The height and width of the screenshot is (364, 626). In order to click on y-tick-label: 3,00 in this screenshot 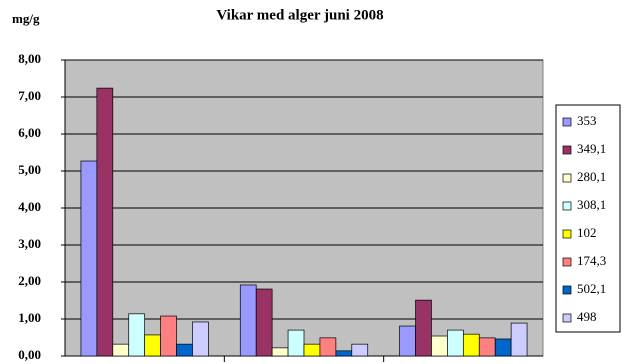, I will do `click(29, 243)`.